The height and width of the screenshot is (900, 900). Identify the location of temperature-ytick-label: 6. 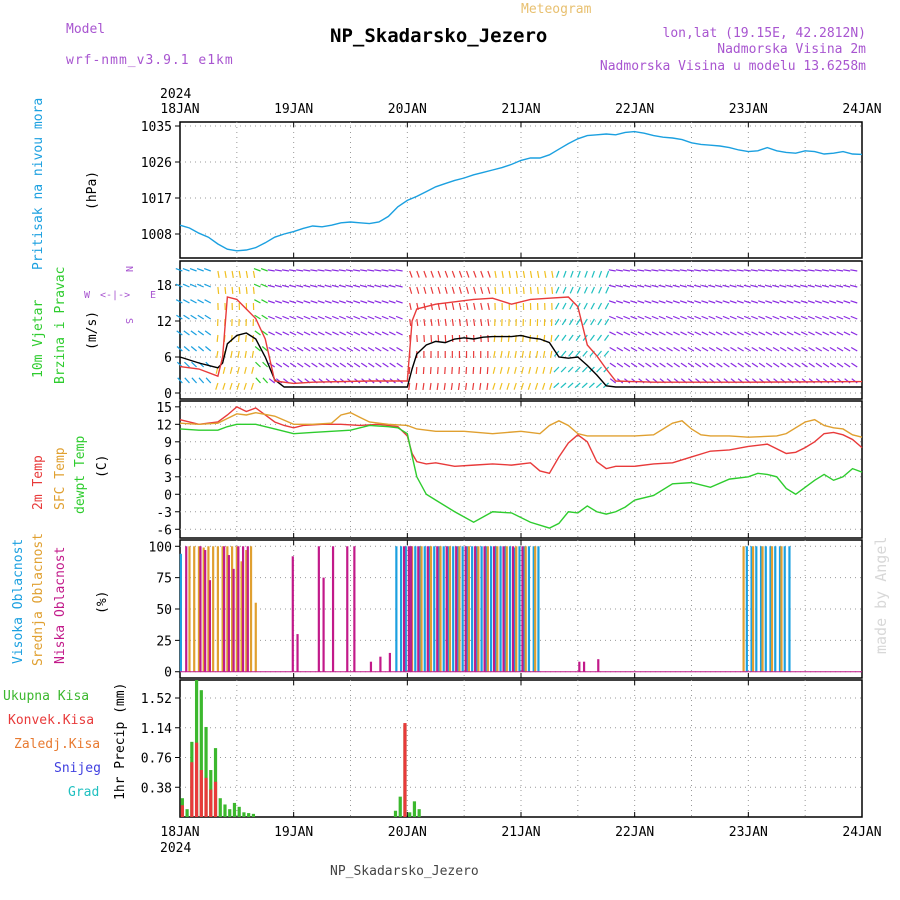
(168, 460).